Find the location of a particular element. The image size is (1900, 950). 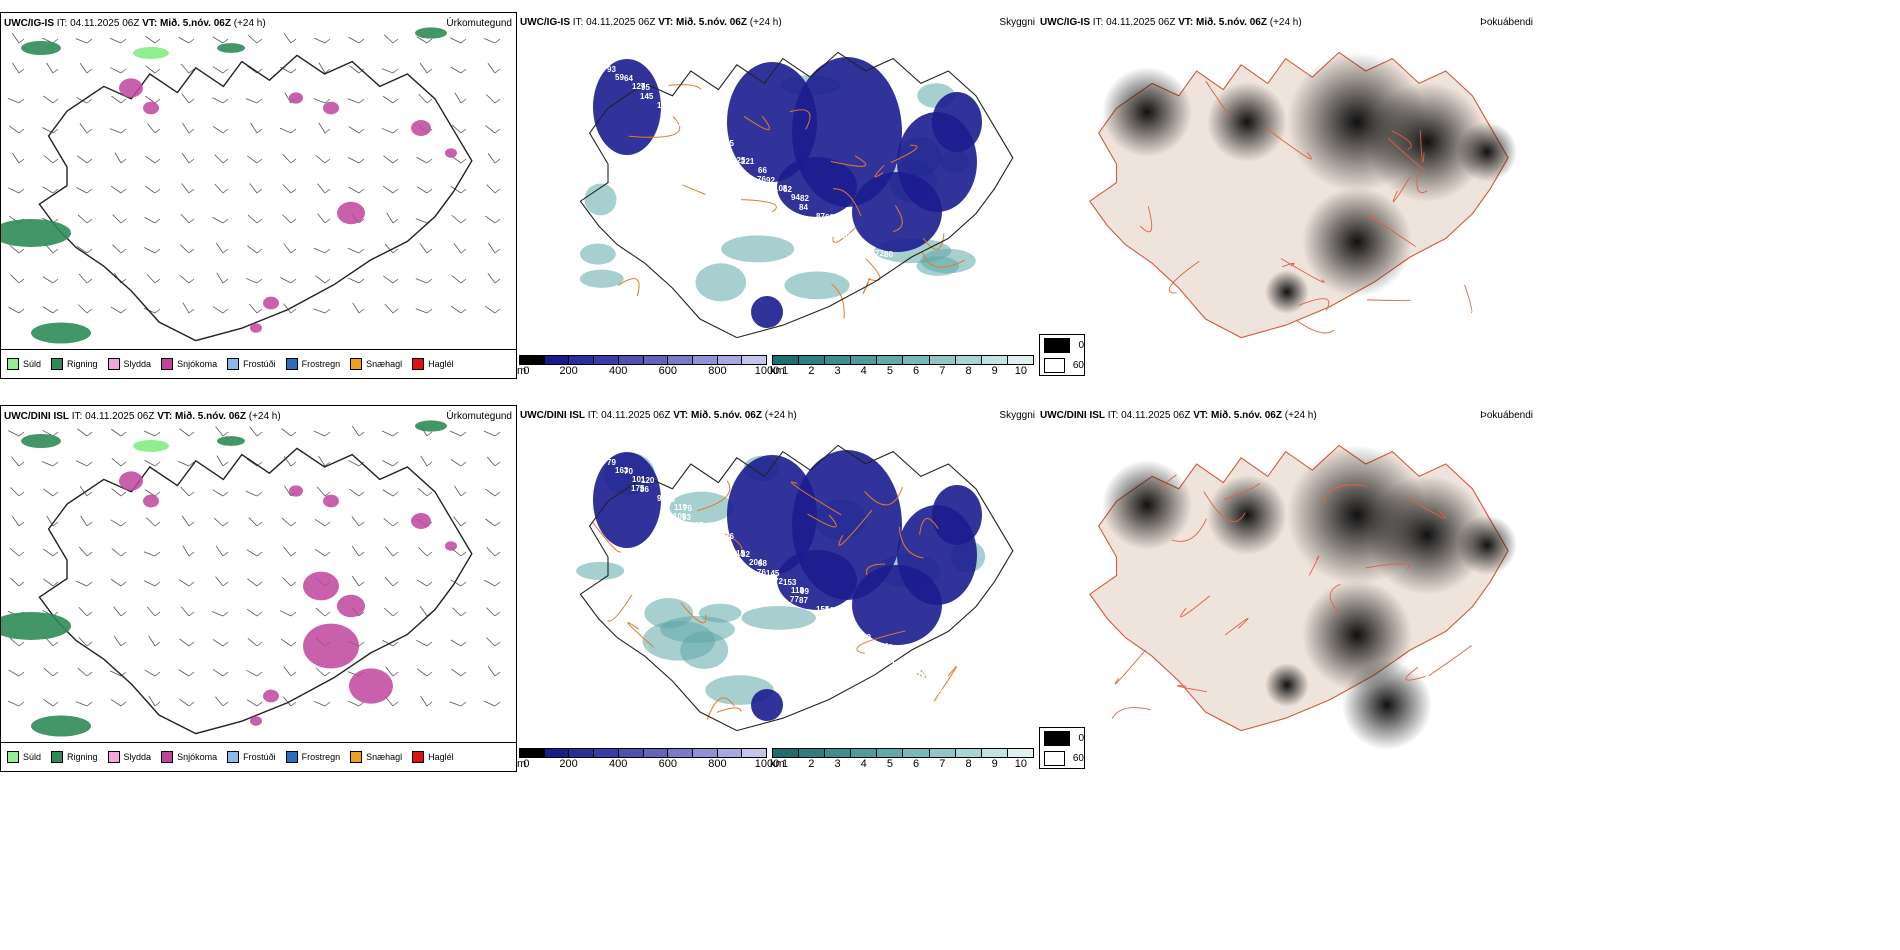

legend-label: Súld is located at coordinates (32, 364).